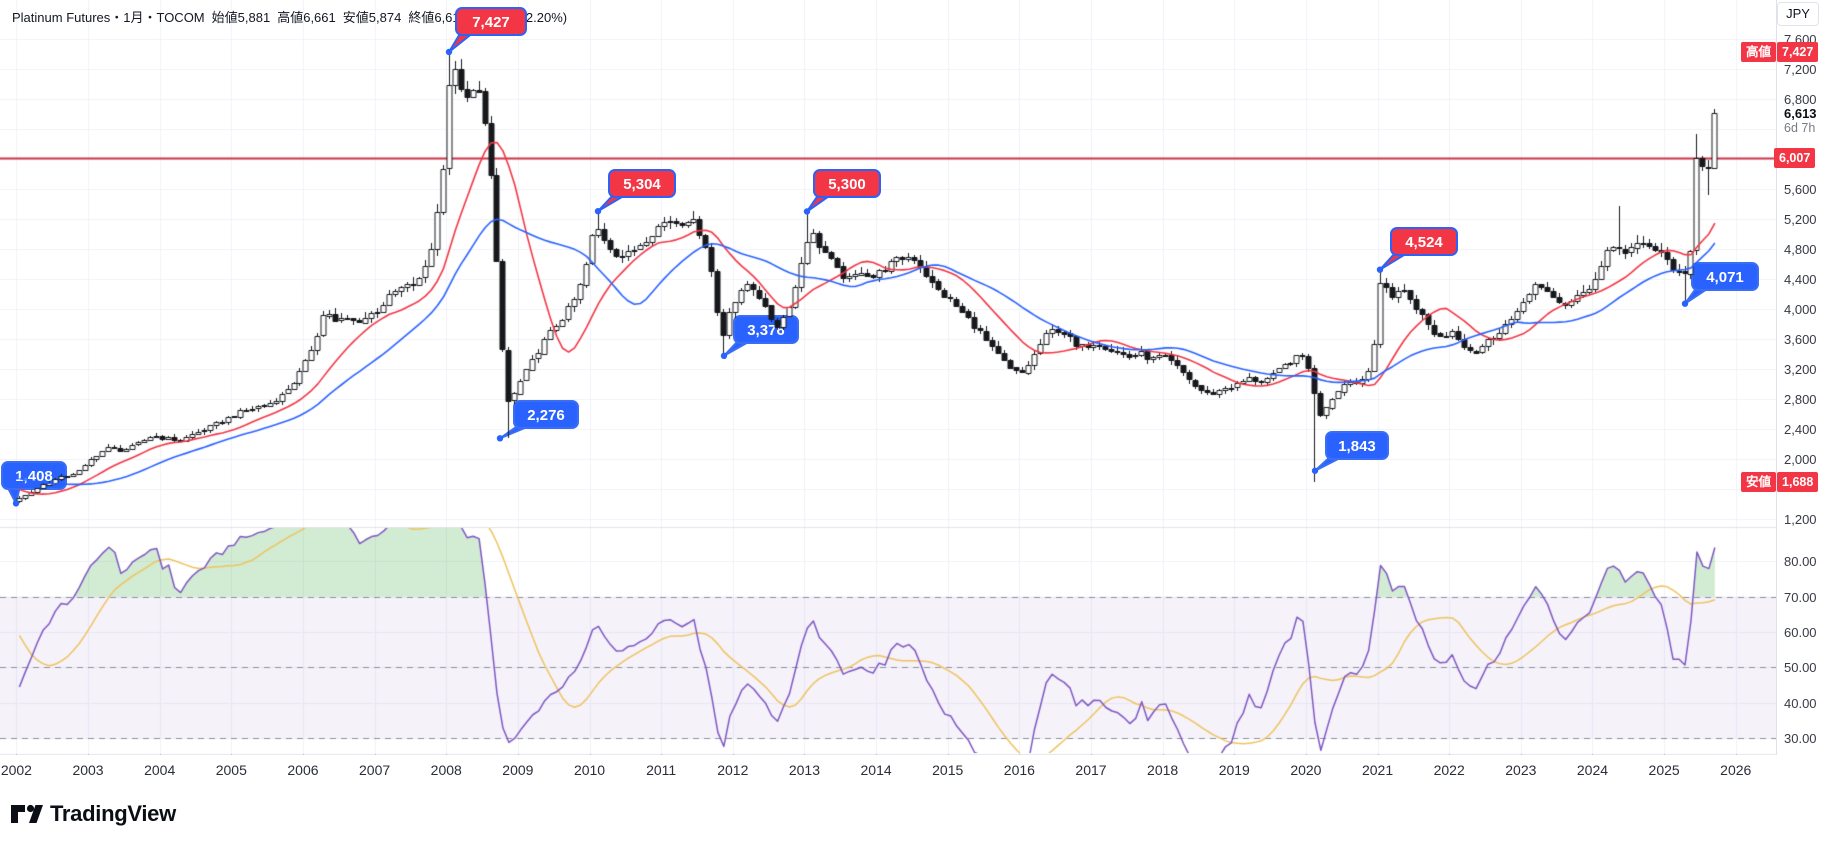 This screenshot has width=1831, height=846. What do you see at coordinates (1449, 770) in the screenshot?
I see `year-label: 2022` at bounding box center [1449, 770].